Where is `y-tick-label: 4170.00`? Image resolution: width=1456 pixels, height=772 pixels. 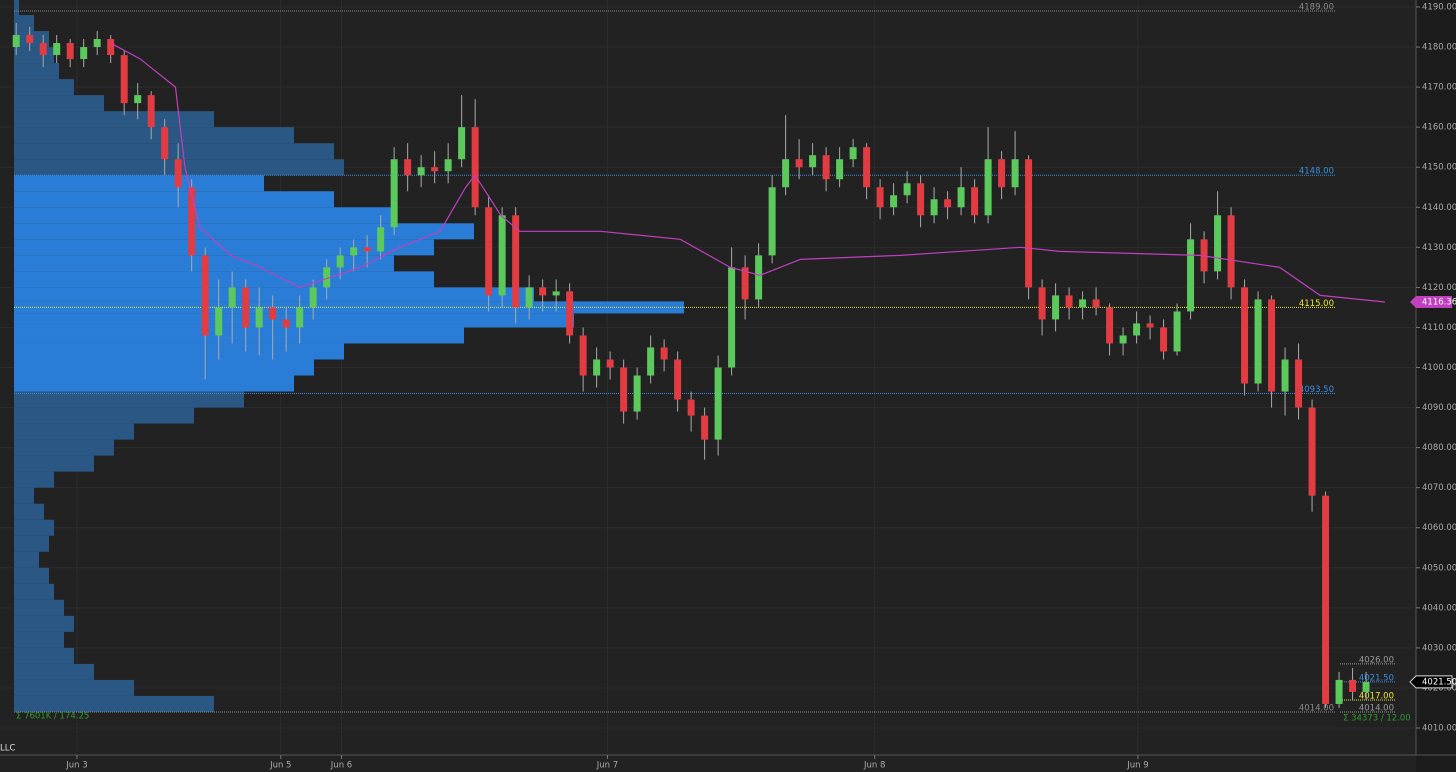
y-tick-label: 4170.00 is located at coordinates (1439, 88).